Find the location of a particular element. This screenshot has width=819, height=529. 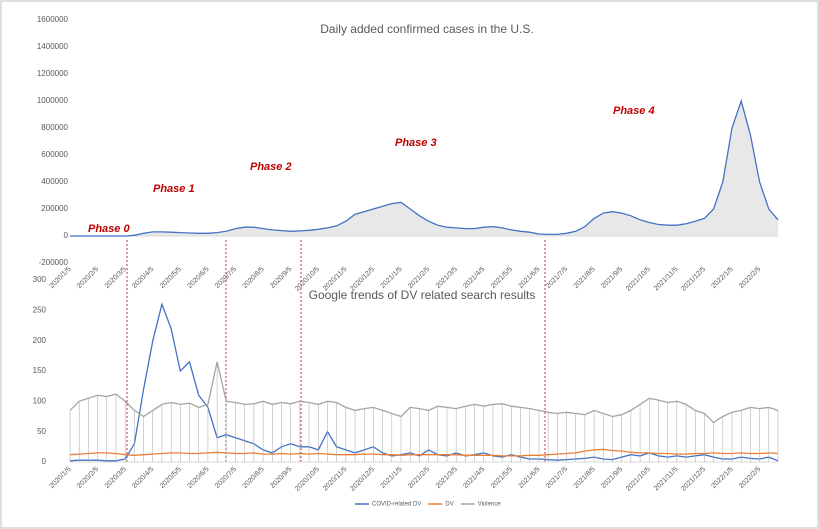

y-tick-label: 250 is located at coordinates (40, 309).